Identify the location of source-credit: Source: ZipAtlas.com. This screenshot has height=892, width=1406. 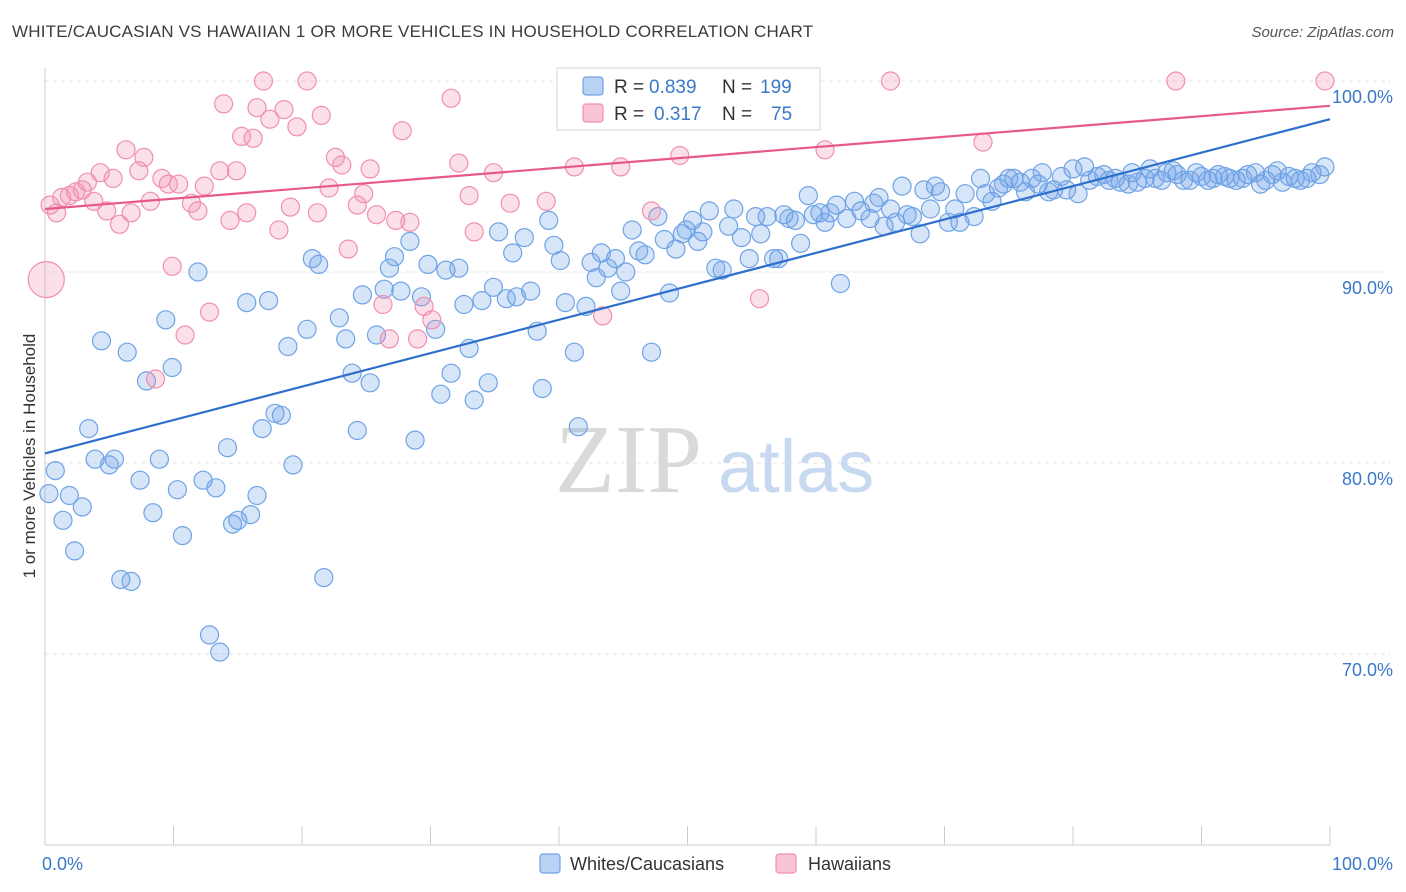
(1322, 32).